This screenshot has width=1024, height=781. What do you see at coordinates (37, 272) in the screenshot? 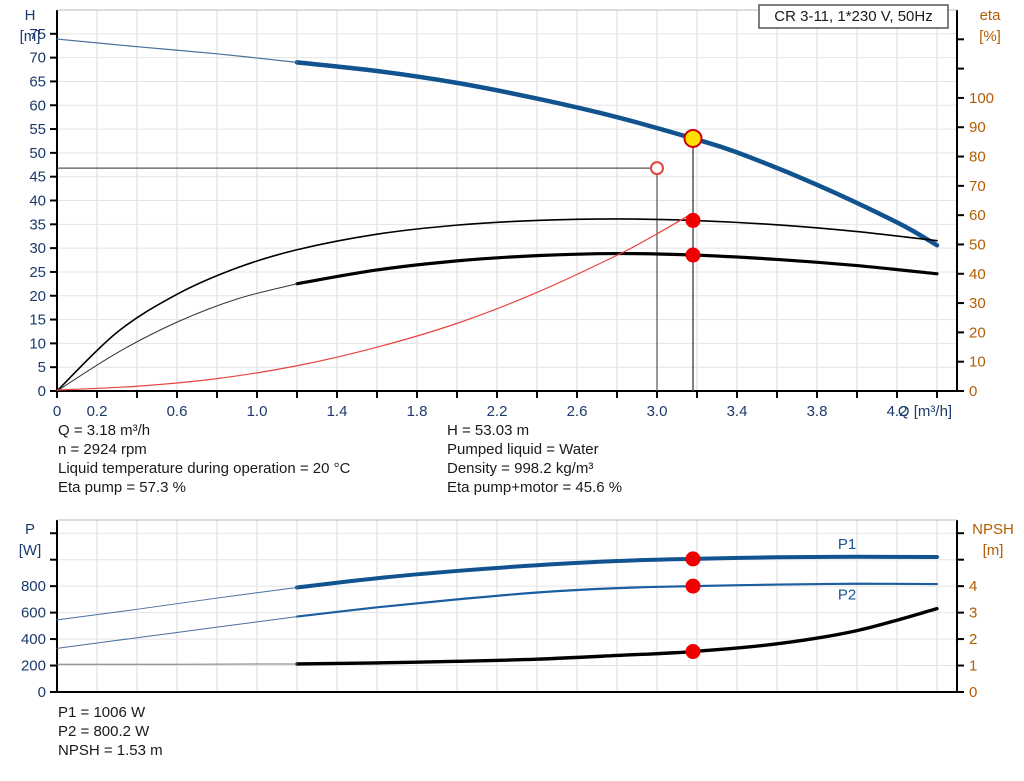
I see `y-tick-label: 25` at bounding box center [37, 272].